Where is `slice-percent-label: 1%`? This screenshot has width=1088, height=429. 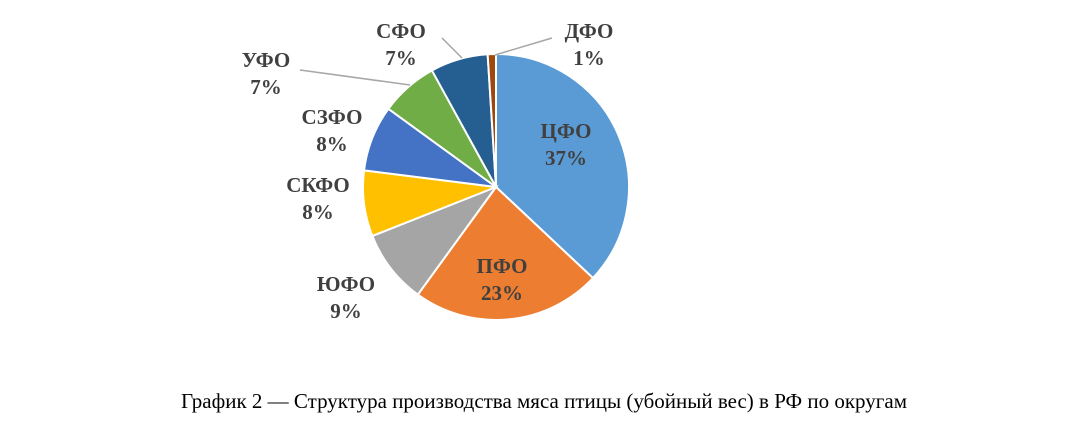 slice-percent-label: 1% is located at coordinates (589, 58).